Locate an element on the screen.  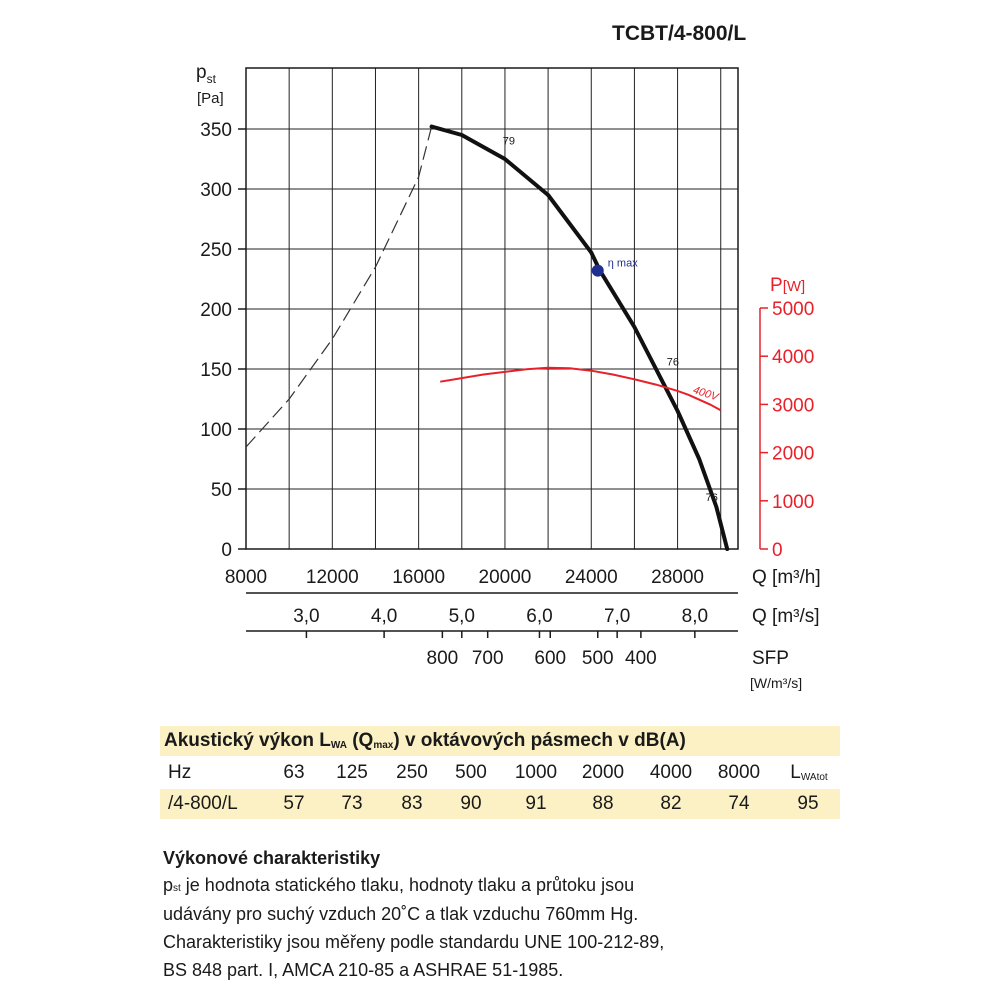
x-tick-label: 8000 is located at coordinates (246, 577).